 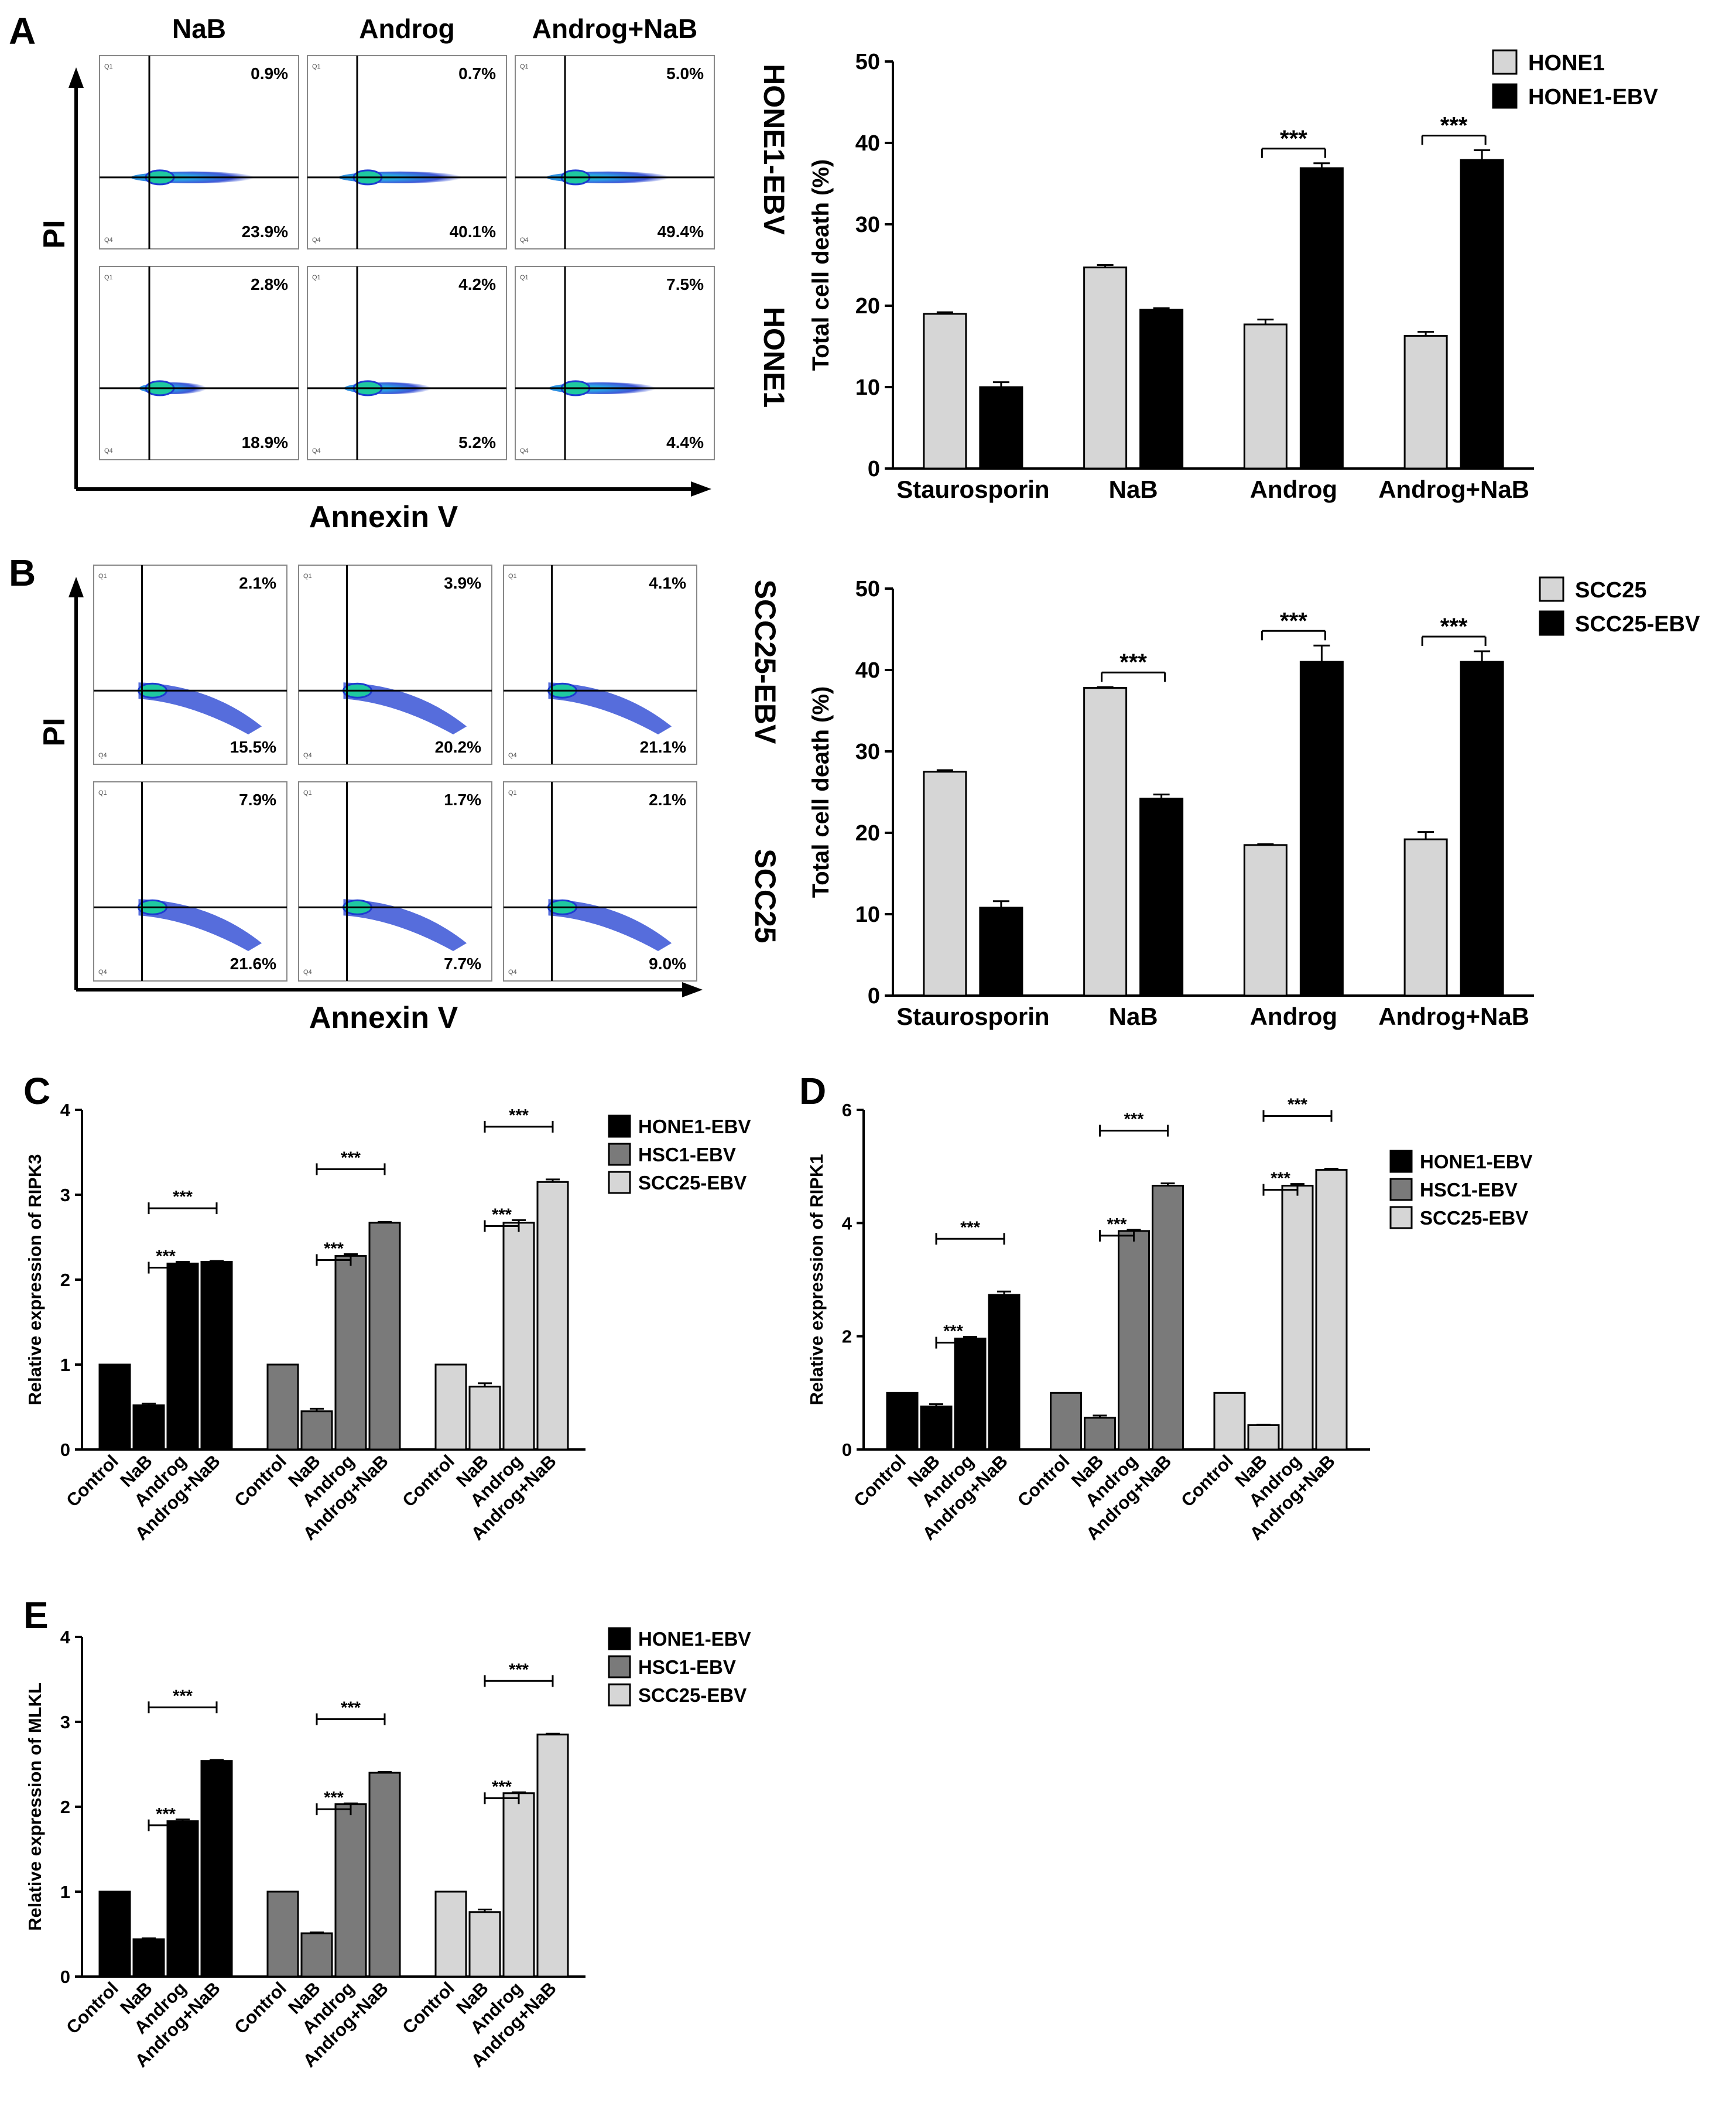 I want to click on flow-plot: Q1 Q4 0.9% 23.9%, so click(x=199, y=152).